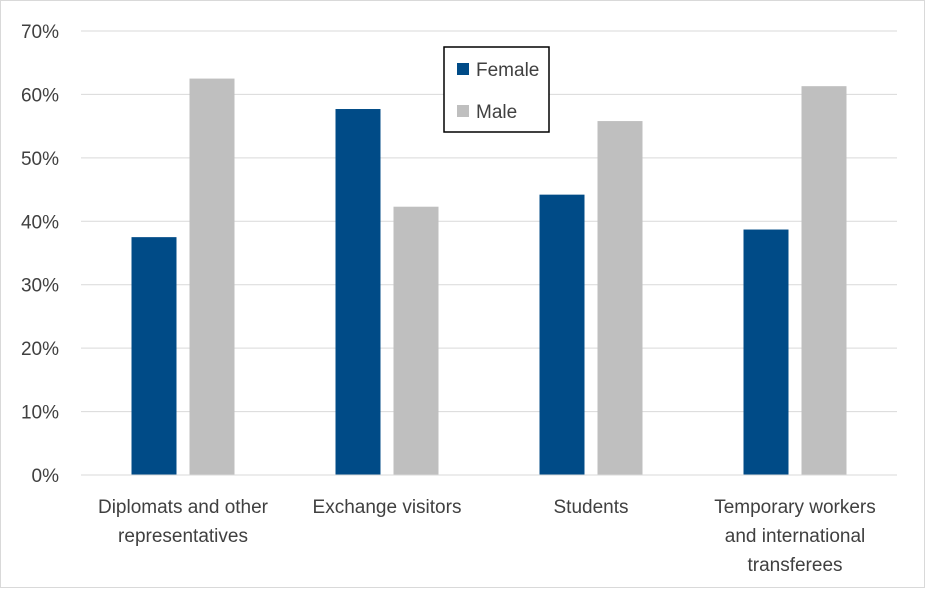 The width and height of the screenshot is (925, 589). I want to click on y-tick-label: 70%, so click(40, 32).